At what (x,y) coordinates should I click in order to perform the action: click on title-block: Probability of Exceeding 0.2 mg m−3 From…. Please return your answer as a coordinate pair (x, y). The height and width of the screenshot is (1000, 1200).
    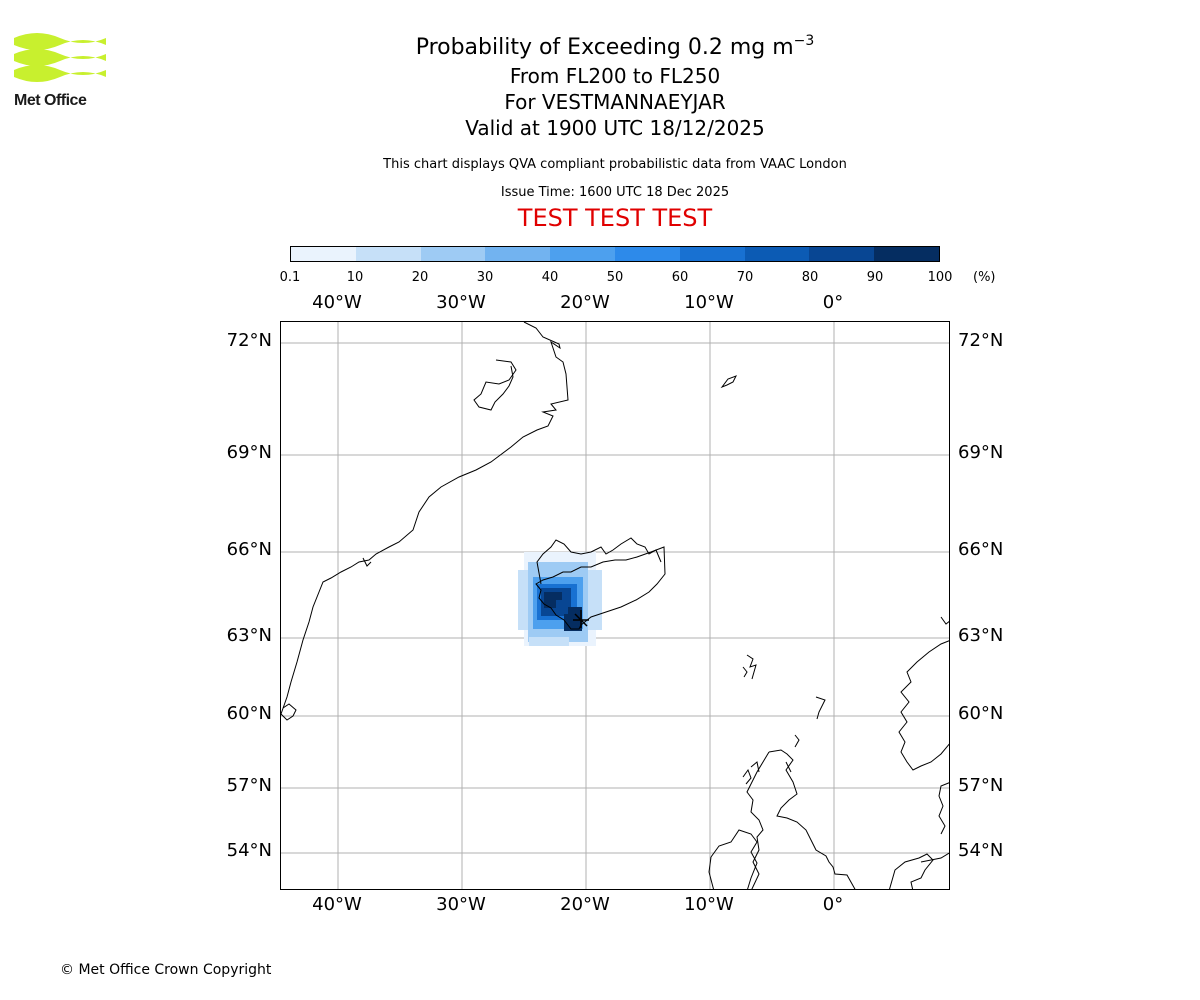
    Looking at the image, I should click on (615, 129).